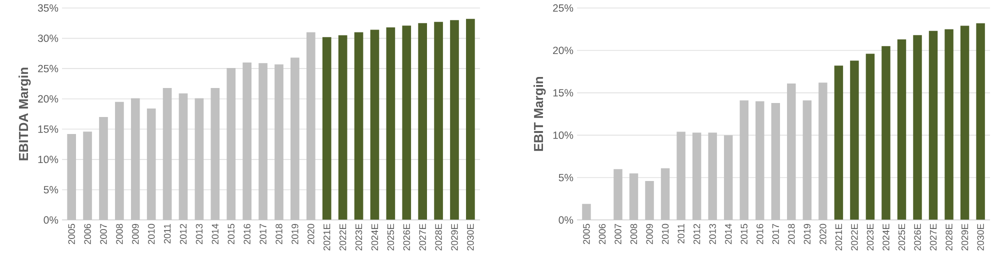  Describe the element at coordinates (540, 114) in the screenshot. I see `y-axis-title: EBIT Margin` at that location.